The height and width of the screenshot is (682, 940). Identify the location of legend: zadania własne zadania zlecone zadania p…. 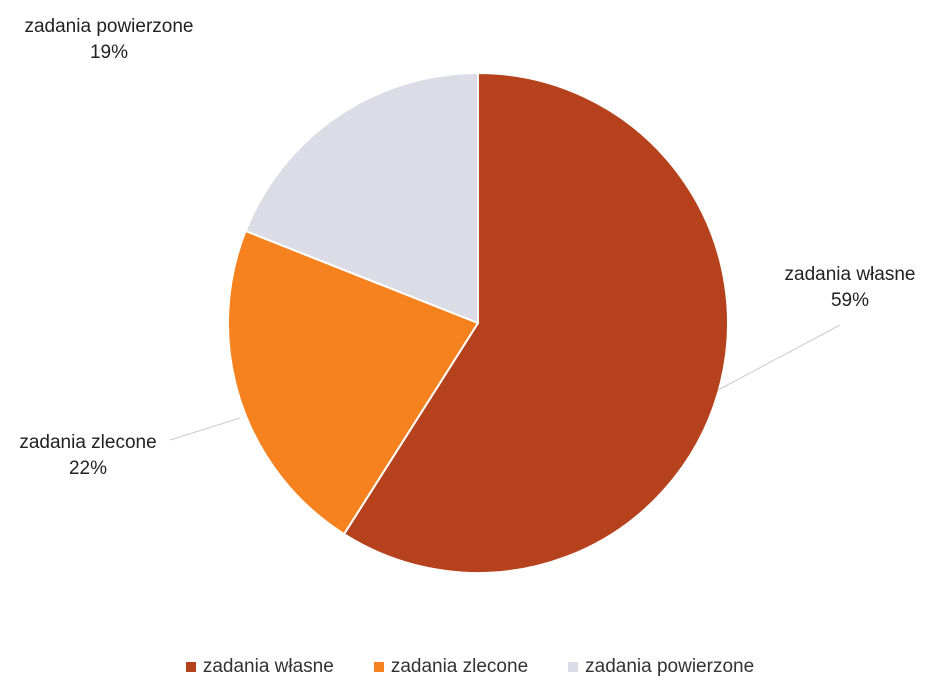
(470, 667).